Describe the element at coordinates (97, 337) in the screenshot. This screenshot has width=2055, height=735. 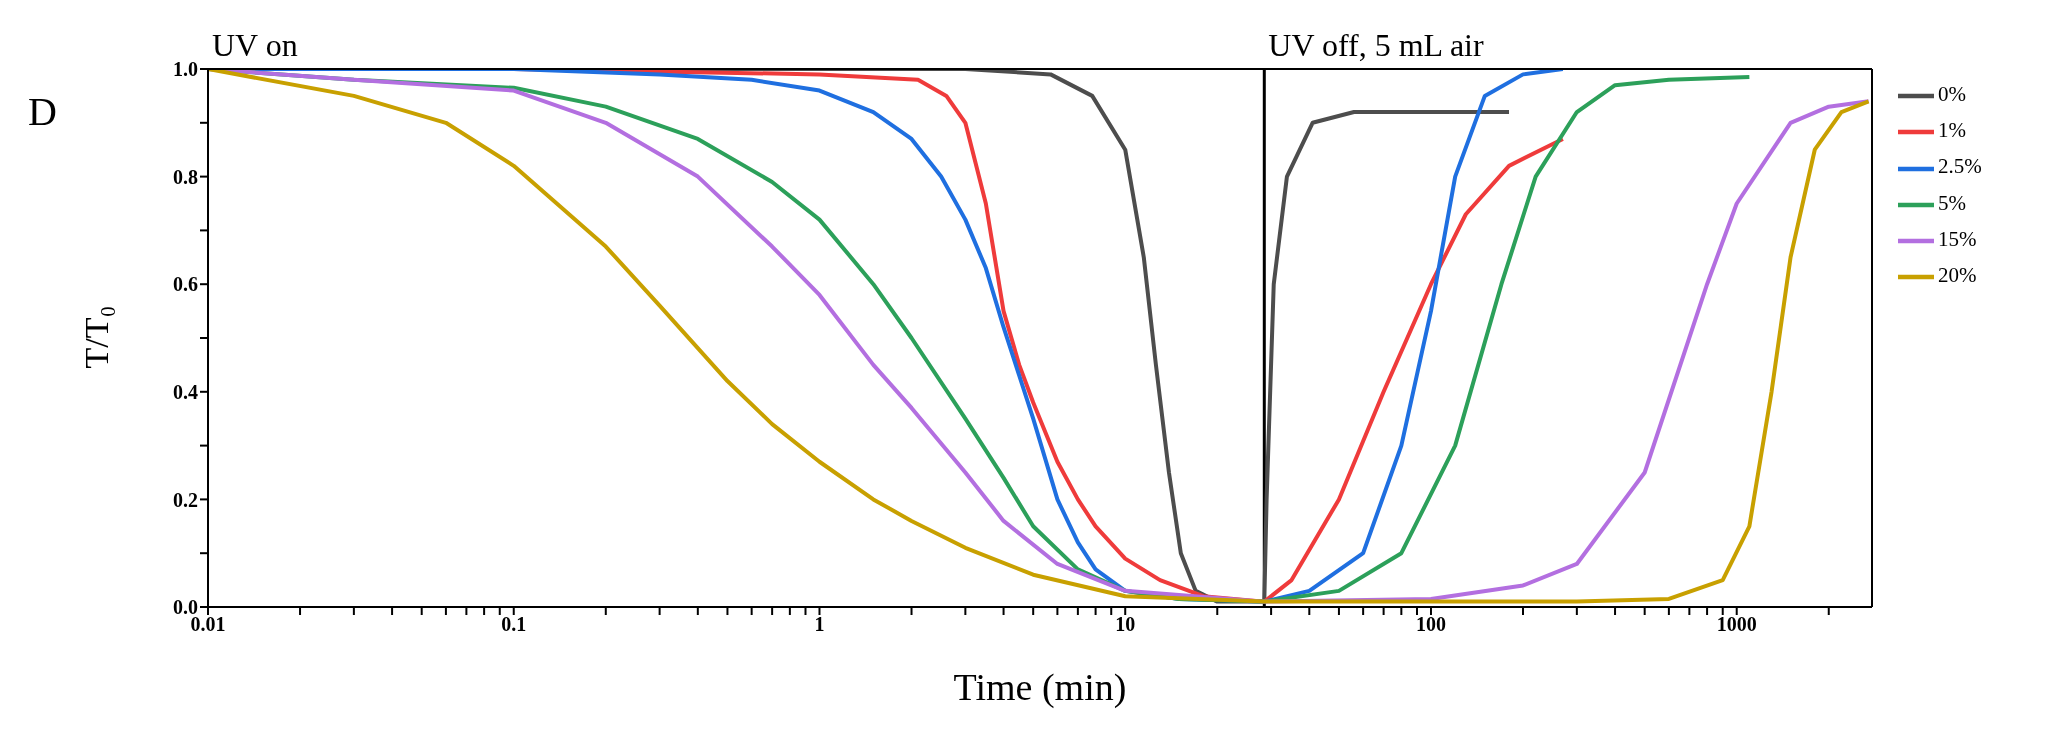
I see `y-axis-title: T/T₀` at that location.